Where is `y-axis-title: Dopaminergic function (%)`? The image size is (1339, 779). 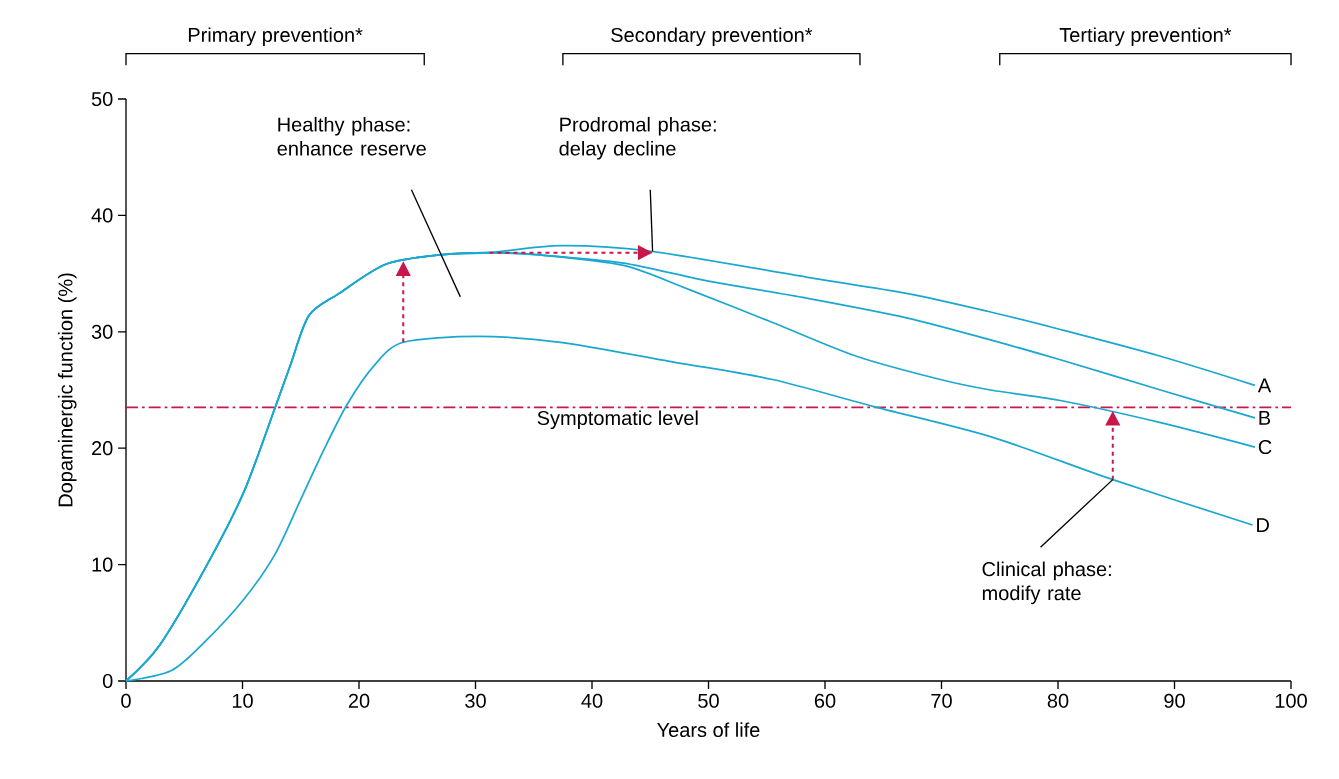
y-axis-title: Dopaminergic function (%) is located at coordinates (67, 390).